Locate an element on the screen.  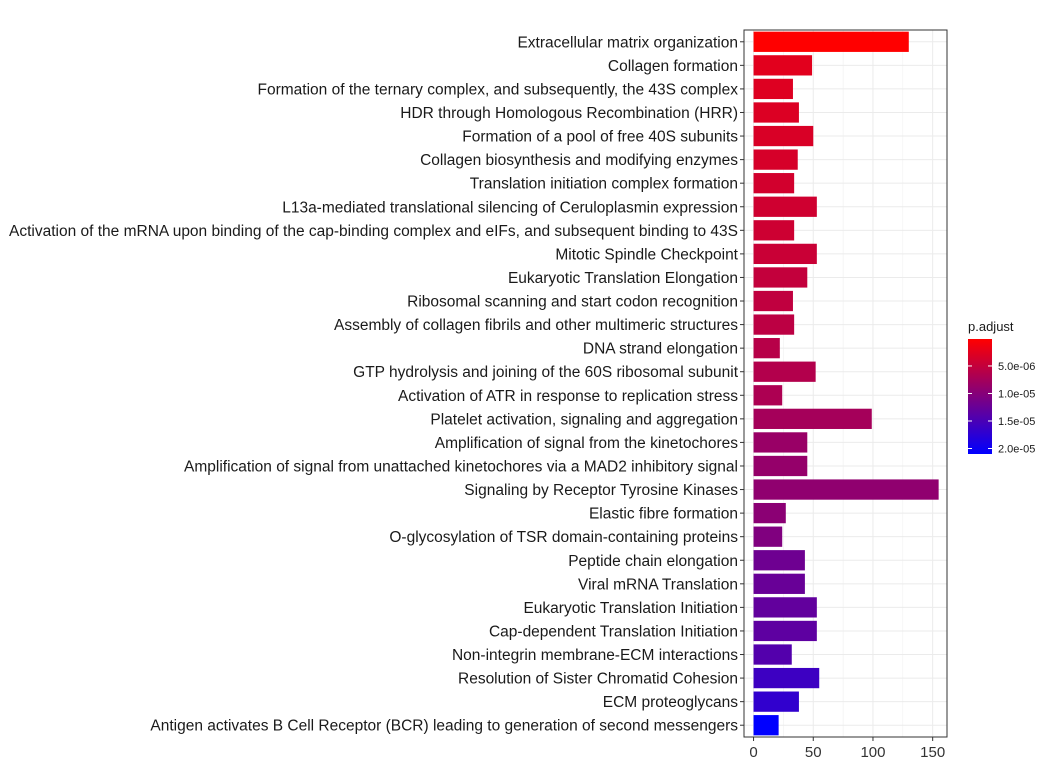
legend-title: p.adjust is located at coordinates (991, 326).